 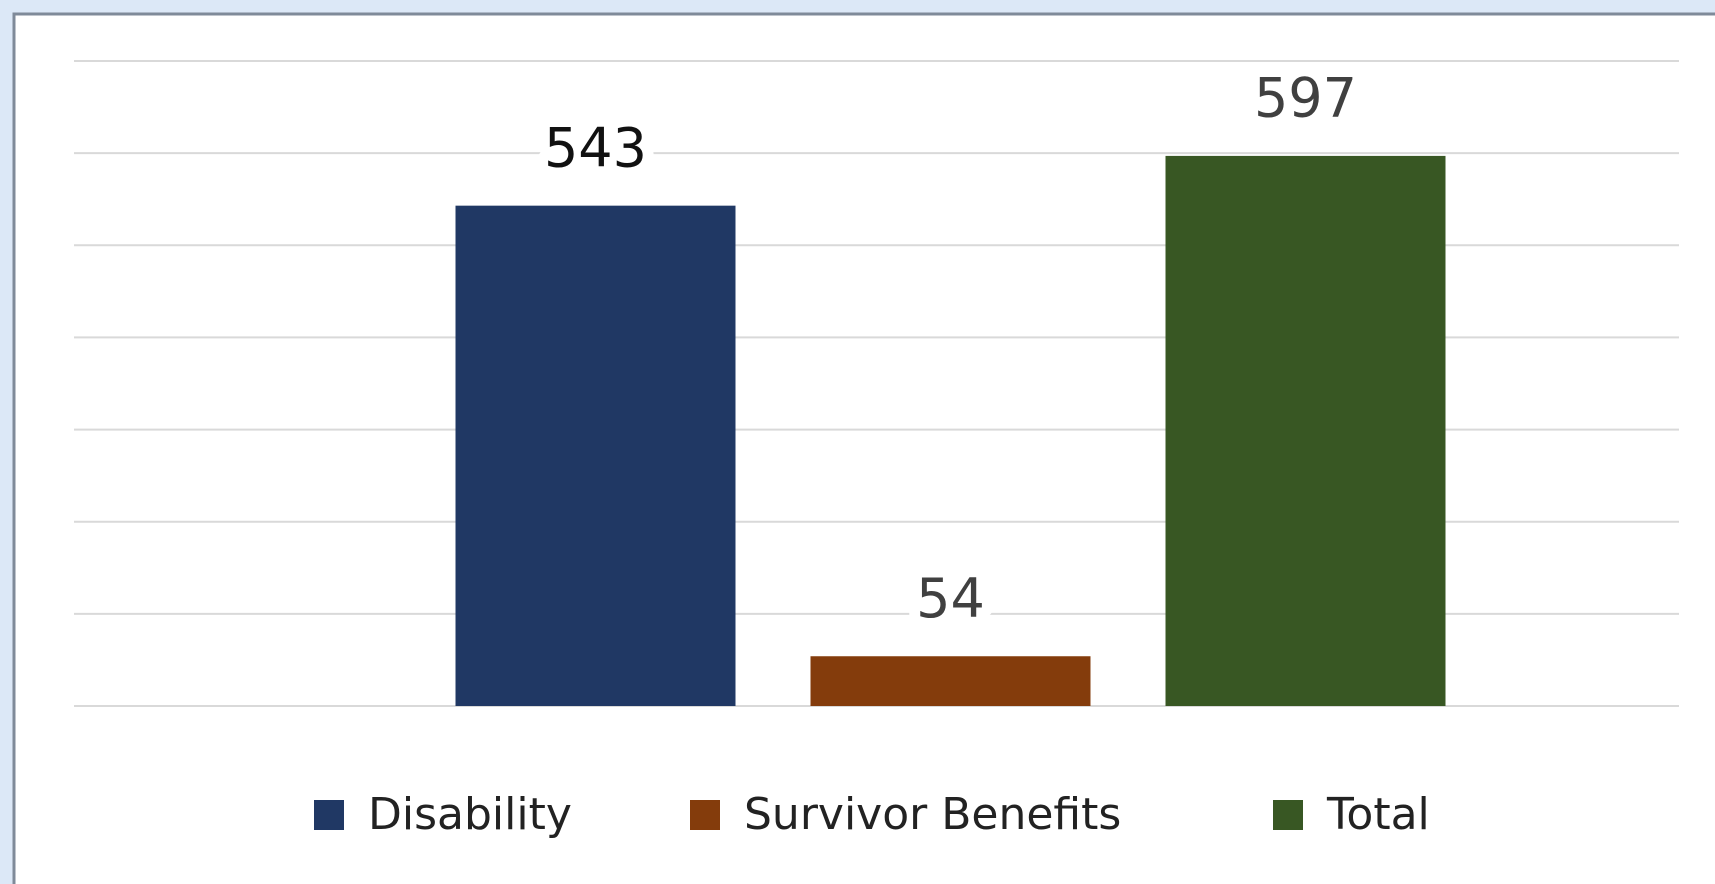 What do you see at coordinates (1305, 98) in the screenshot?
I see `data-label: 597` at bounding box center [1305, 98].